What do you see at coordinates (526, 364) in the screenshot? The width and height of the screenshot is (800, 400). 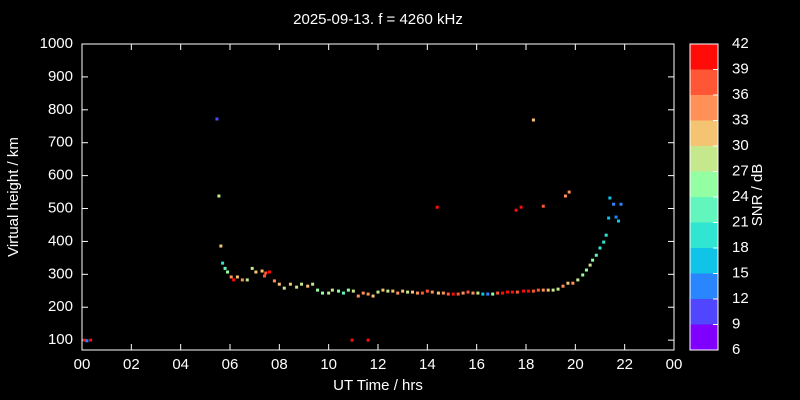 I see `x-tick-label: 18` at bounding box center [526, 364].